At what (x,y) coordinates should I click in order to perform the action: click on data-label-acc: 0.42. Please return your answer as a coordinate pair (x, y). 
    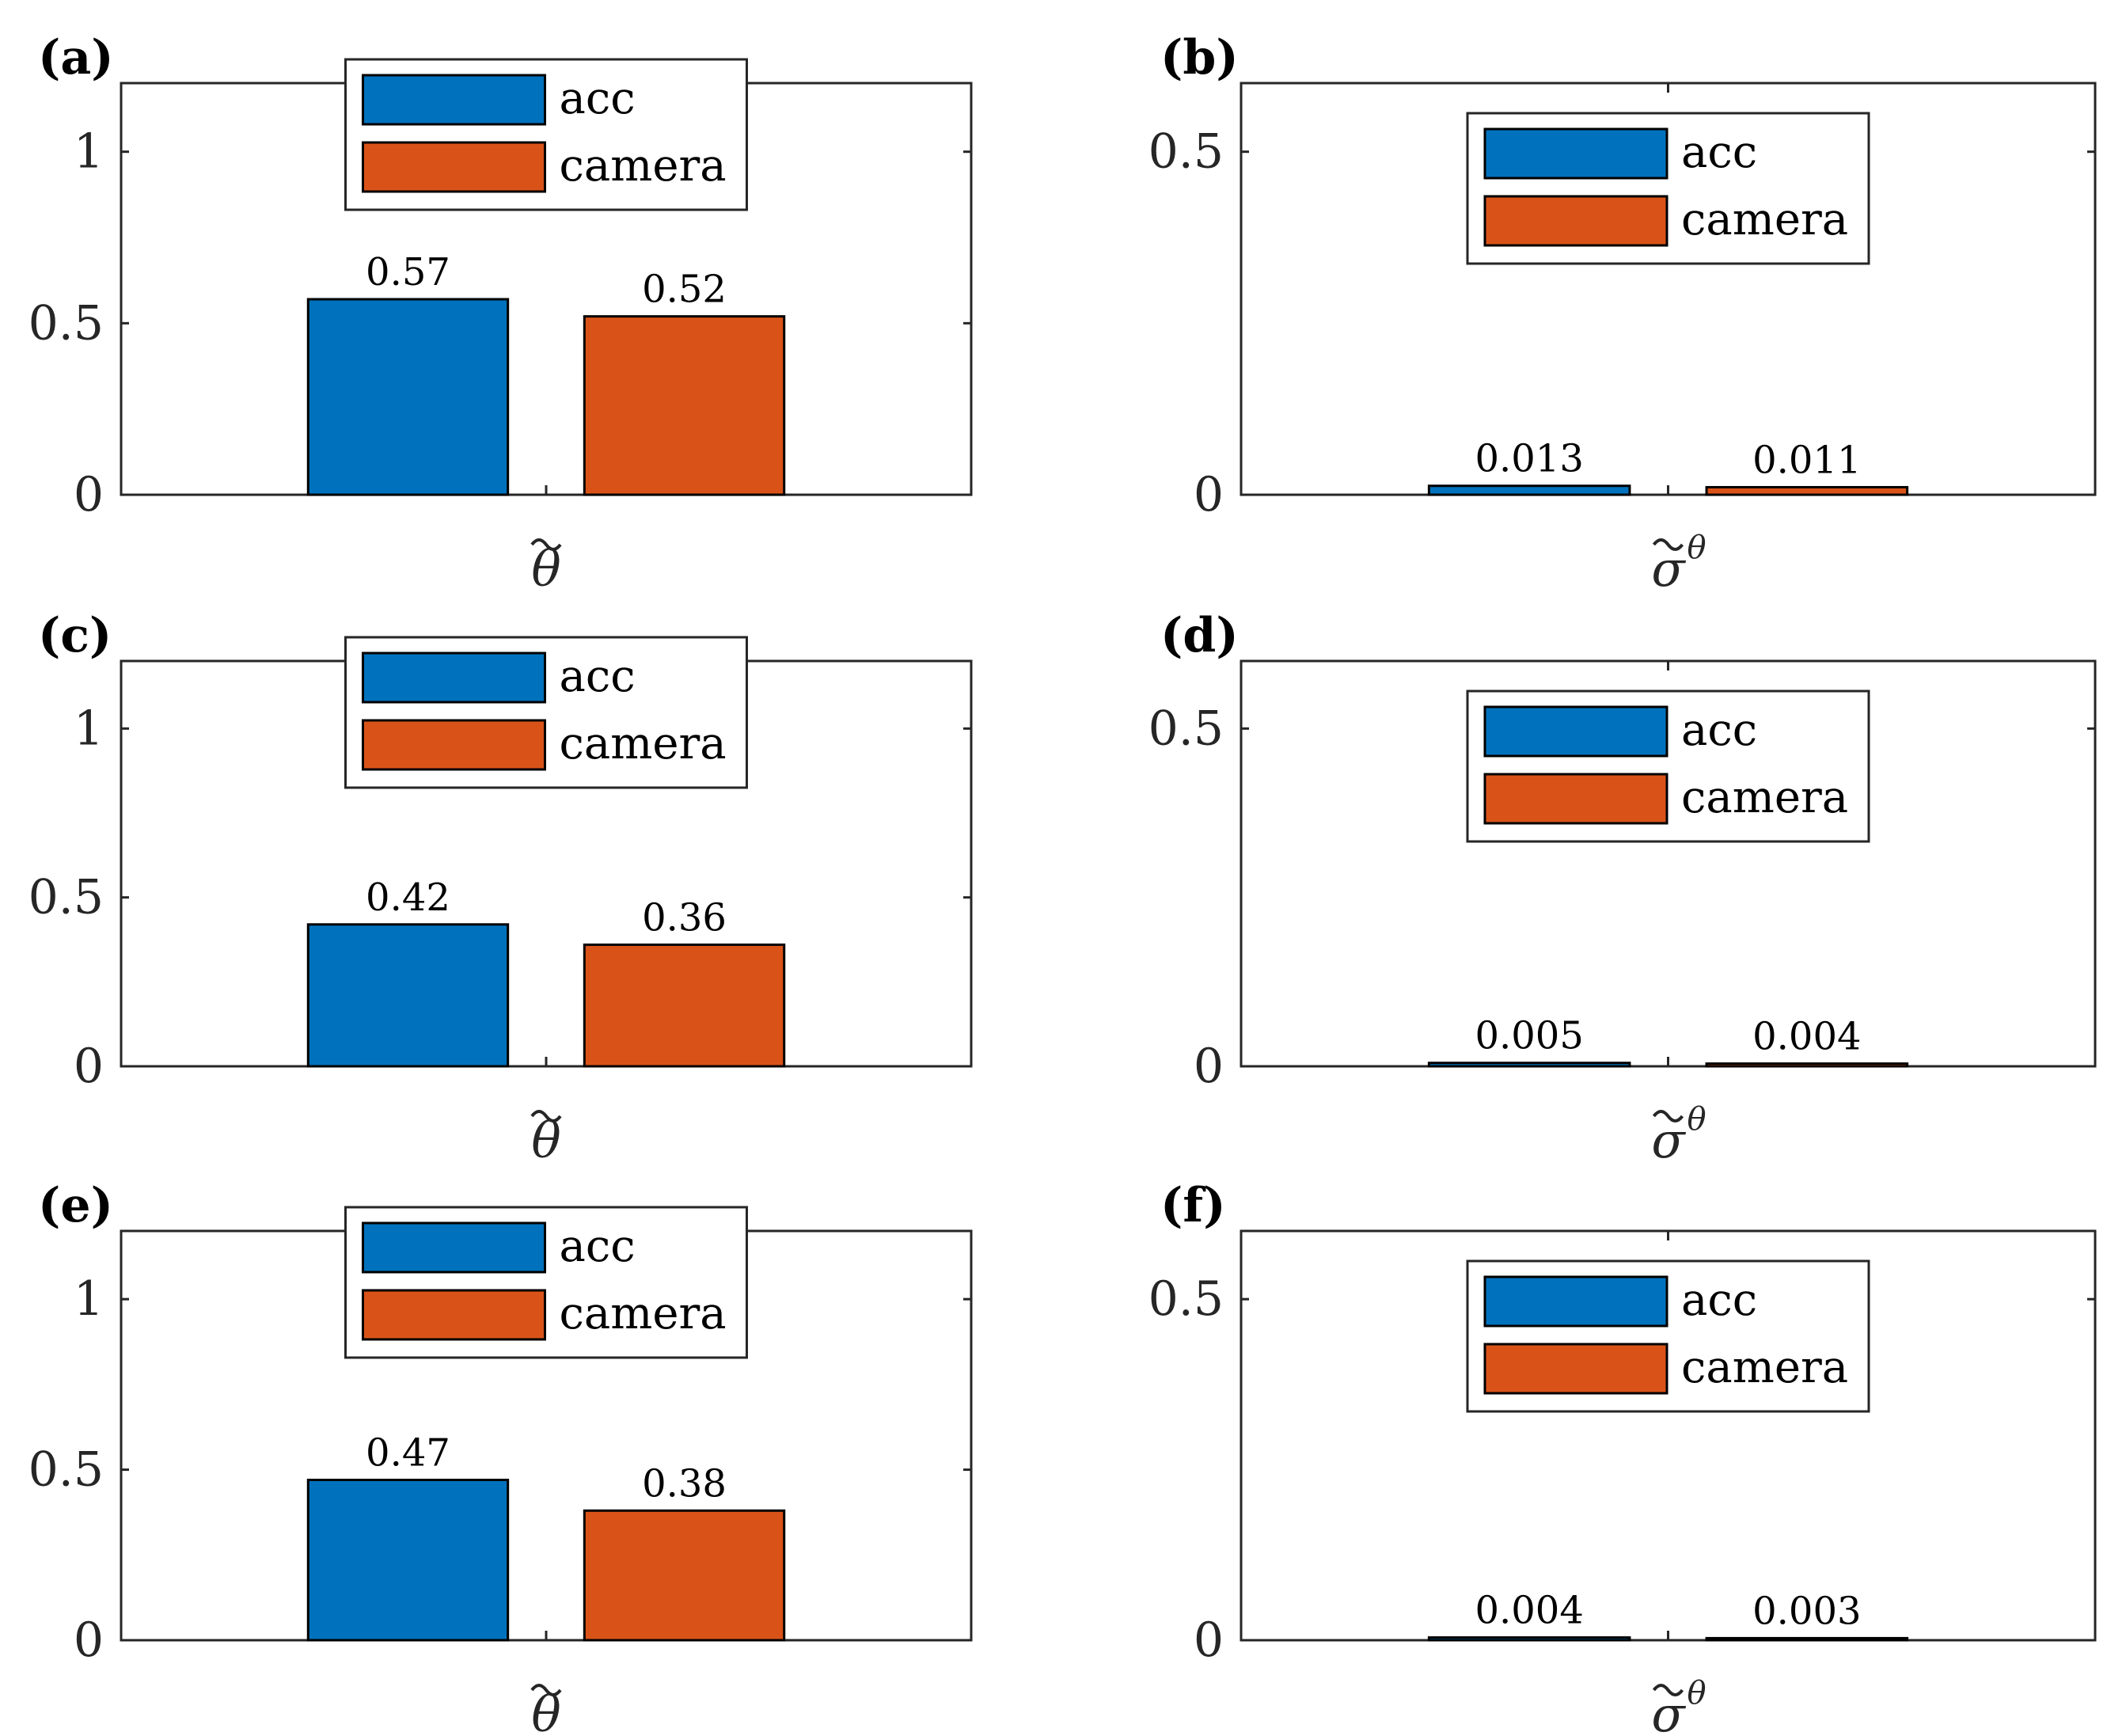
    Looking at the image, I should click on (408, 898).